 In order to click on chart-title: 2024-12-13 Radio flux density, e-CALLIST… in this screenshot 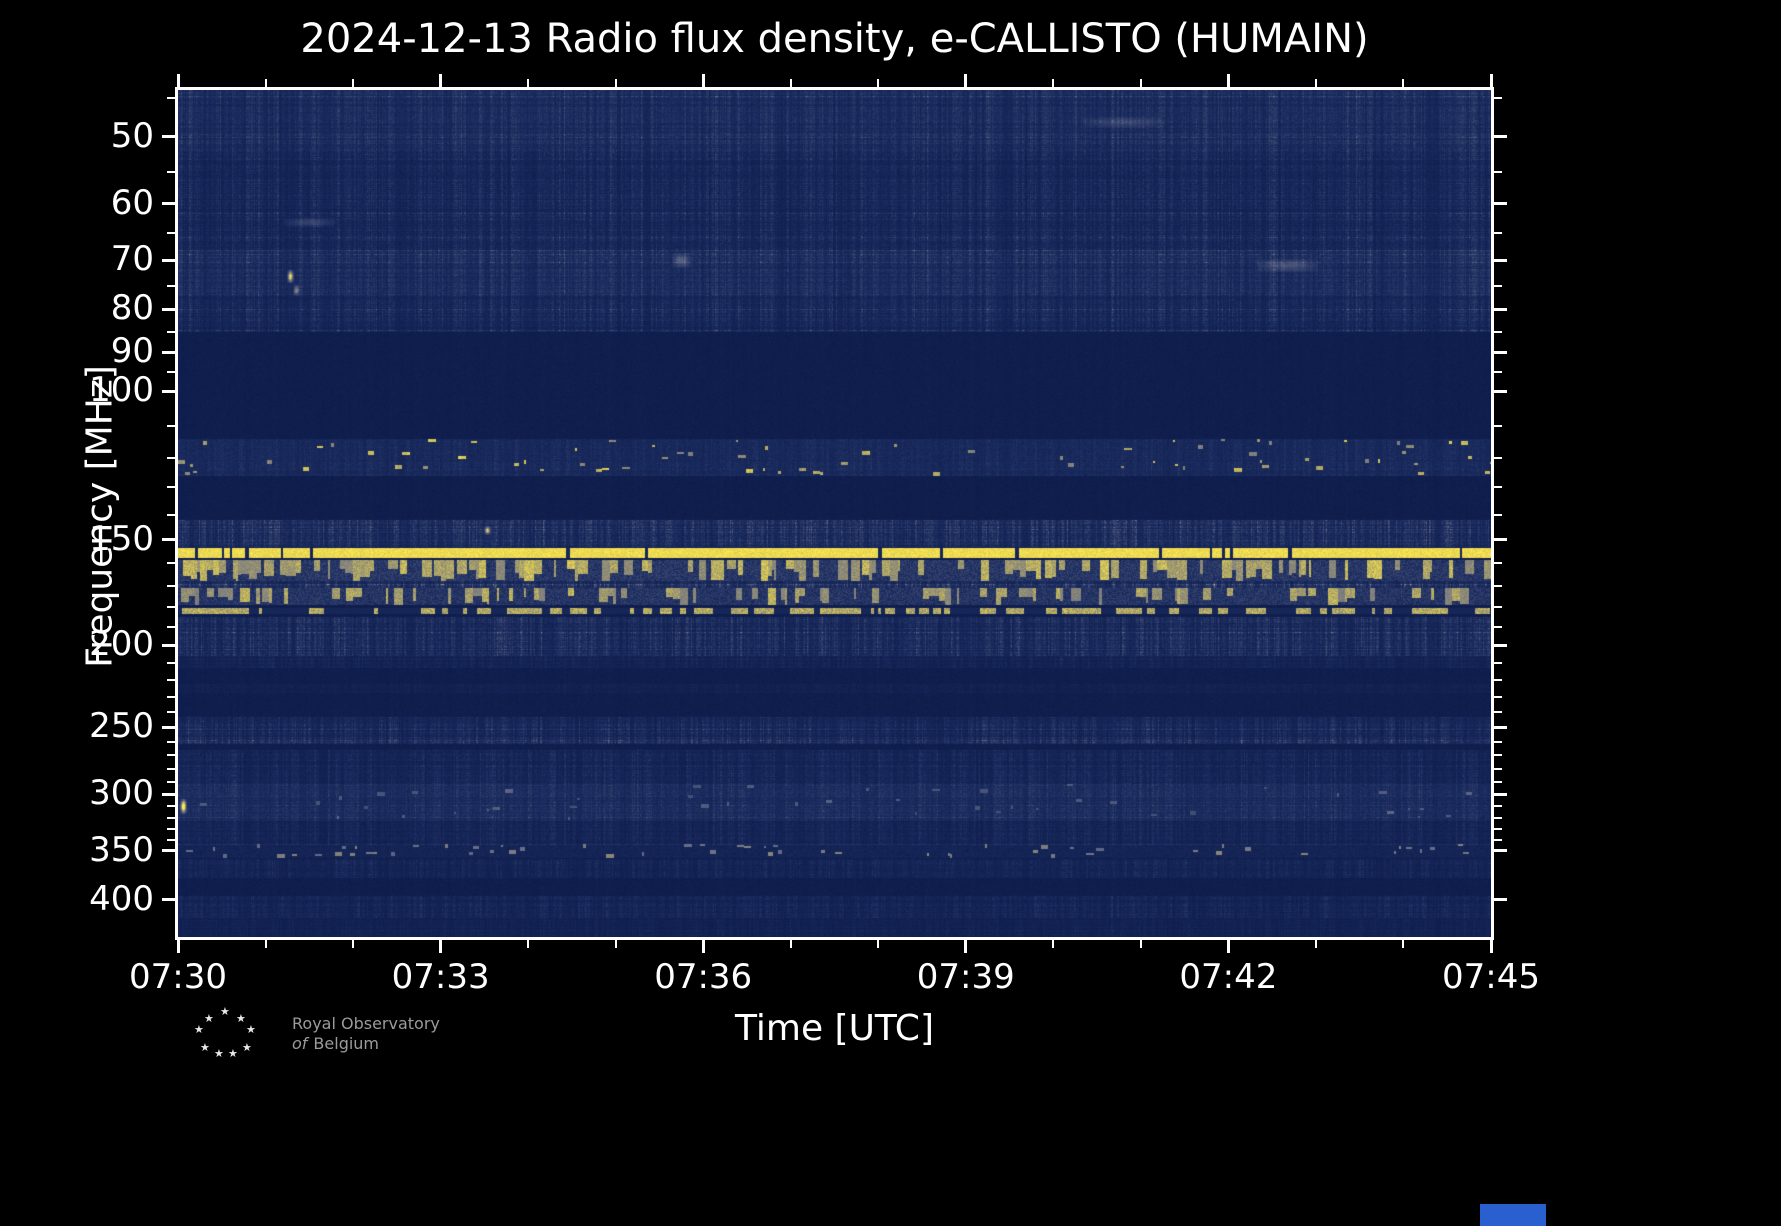, I will do `click(834, 39)`.